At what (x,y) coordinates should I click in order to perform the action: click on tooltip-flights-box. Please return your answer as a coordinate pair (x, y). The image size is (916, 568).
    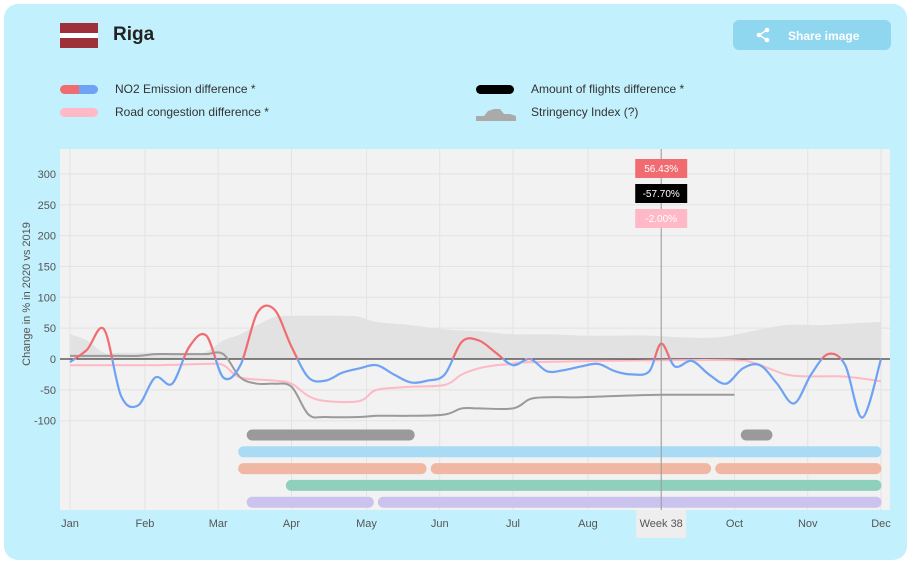
    Looking at the image, I should click on (661, 193).